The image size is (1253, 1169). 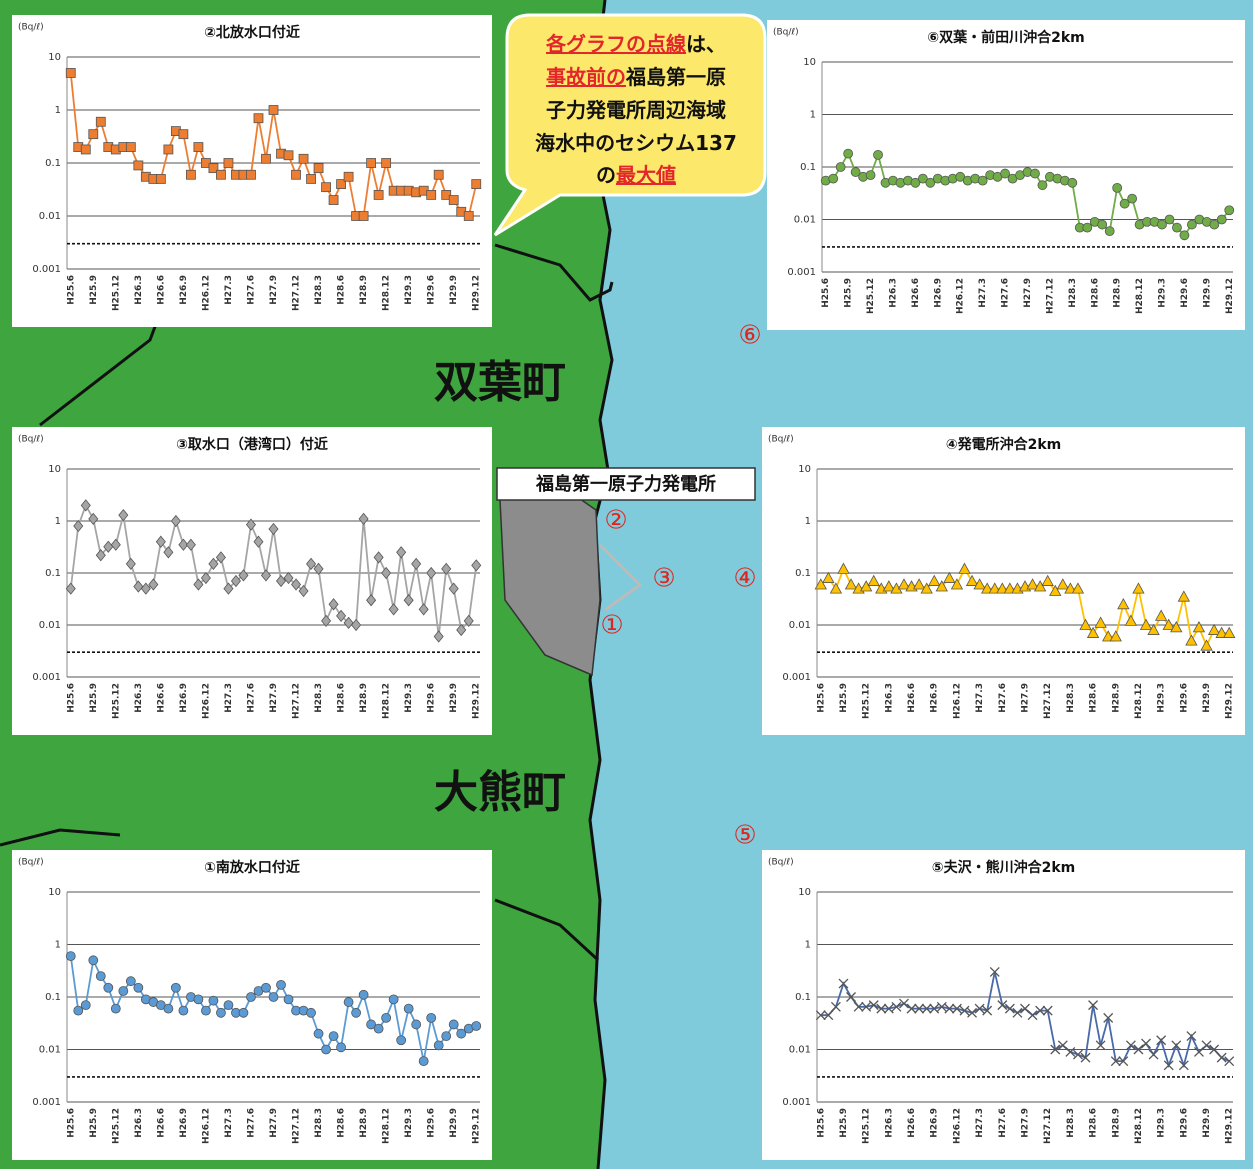 I want to click on x-tick-label: H25.9, so click(x=94, y=698).